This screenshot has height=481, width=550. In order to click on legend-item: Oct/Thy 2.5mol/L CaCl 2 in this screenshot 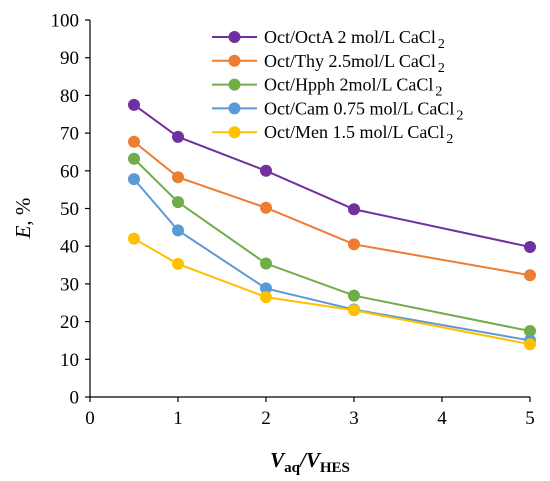, I will do `click(328, 63)`.